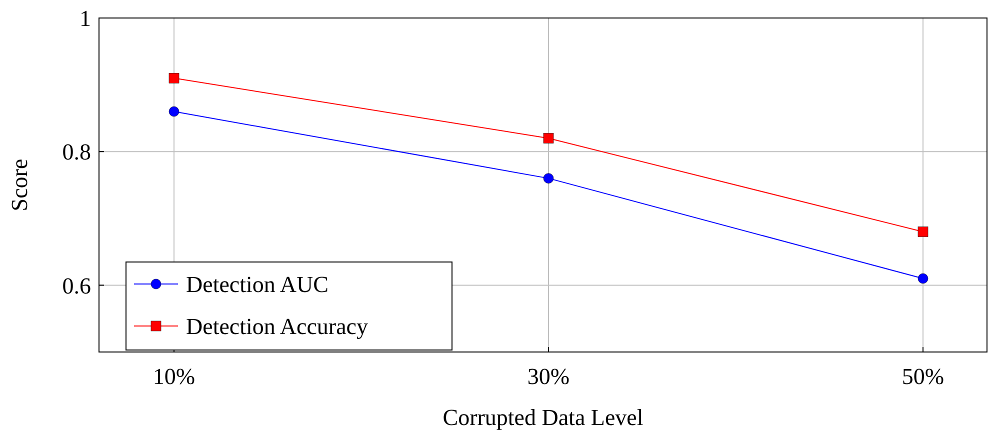 Image resolution: width=988 pixels, height=431 pixels. I want to click on x-tick-label: 50%, so click(923, 376).